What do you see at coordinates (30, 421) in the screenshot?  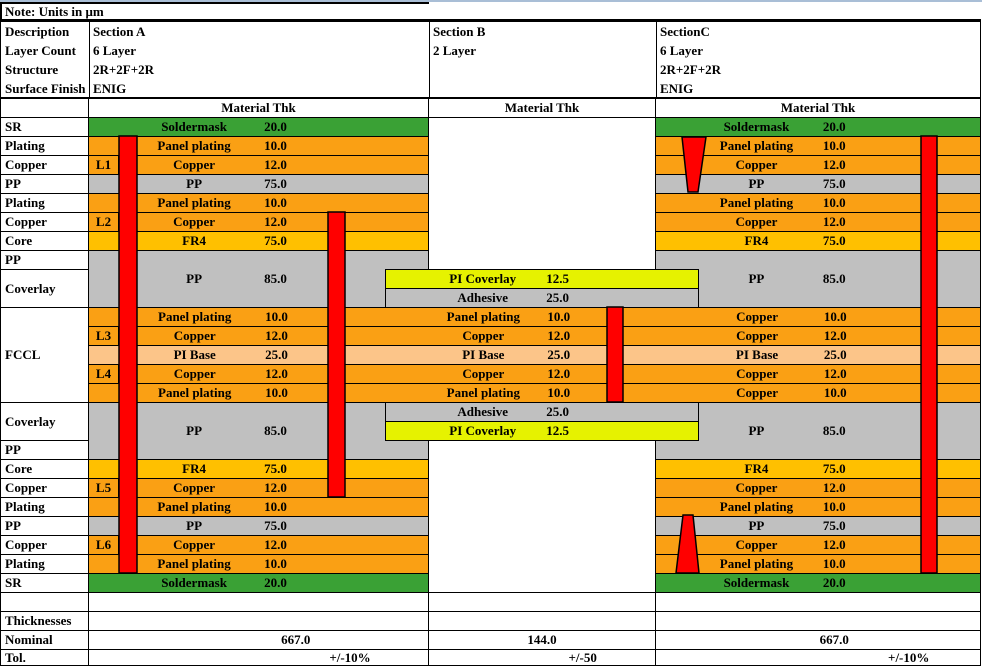 I see `row-label-text: Coverlay` at bounding box center [30, 421].